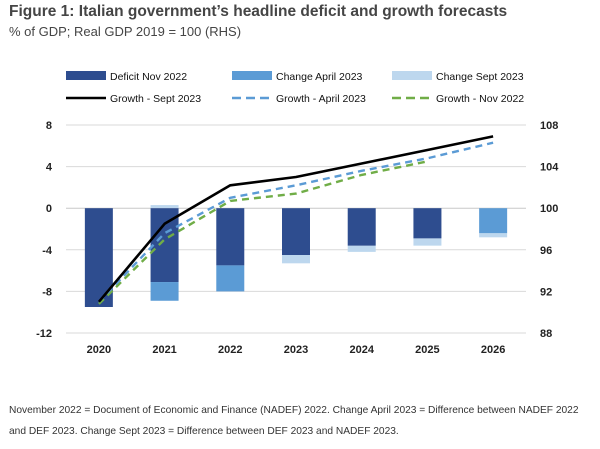  I want to click on x-tick-label: 2021, so click(164, 350).